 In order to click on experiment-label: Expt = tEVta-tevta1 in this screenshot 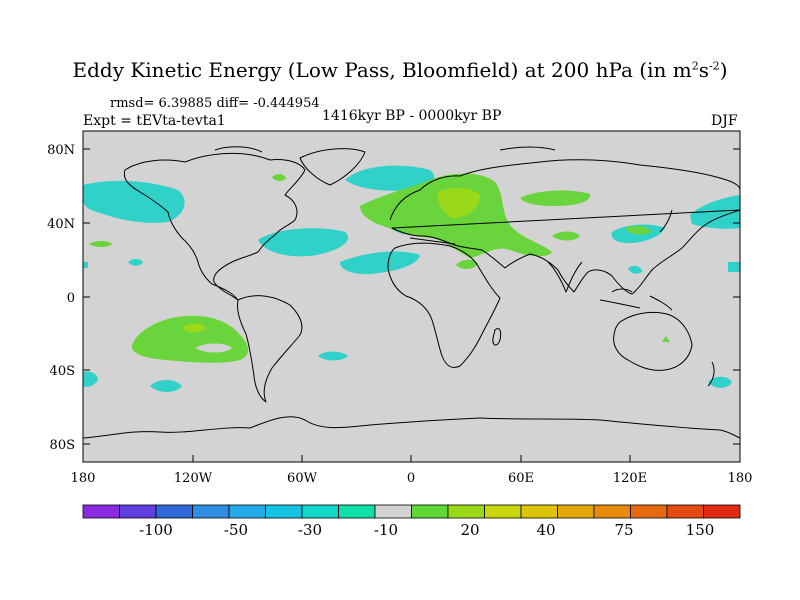, I will do `click(154, 121)`.